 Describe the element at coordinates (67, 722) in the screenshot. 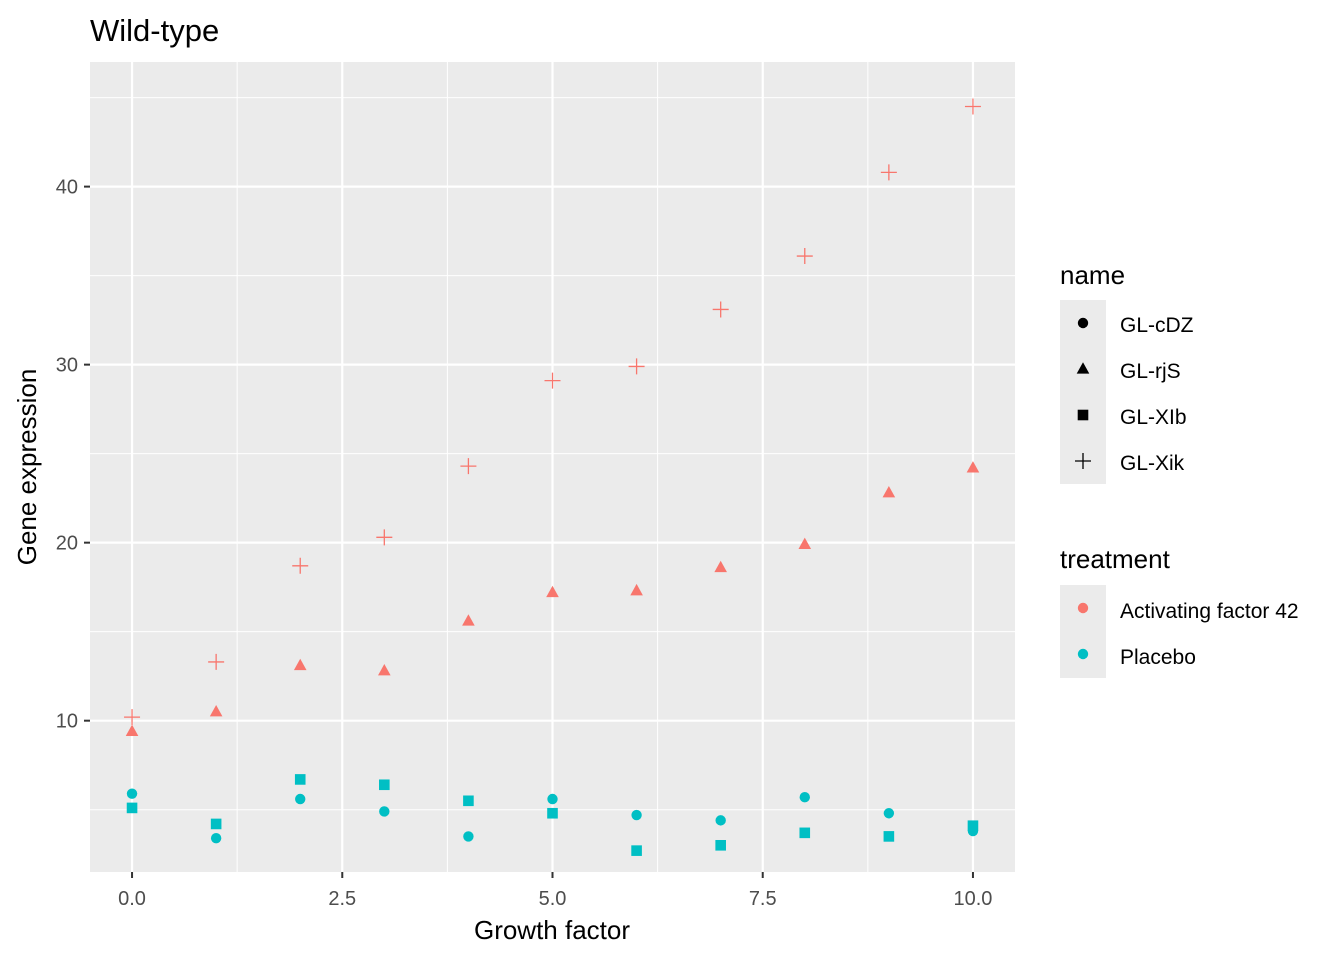

I see `y-tick-label: 10` at that location.